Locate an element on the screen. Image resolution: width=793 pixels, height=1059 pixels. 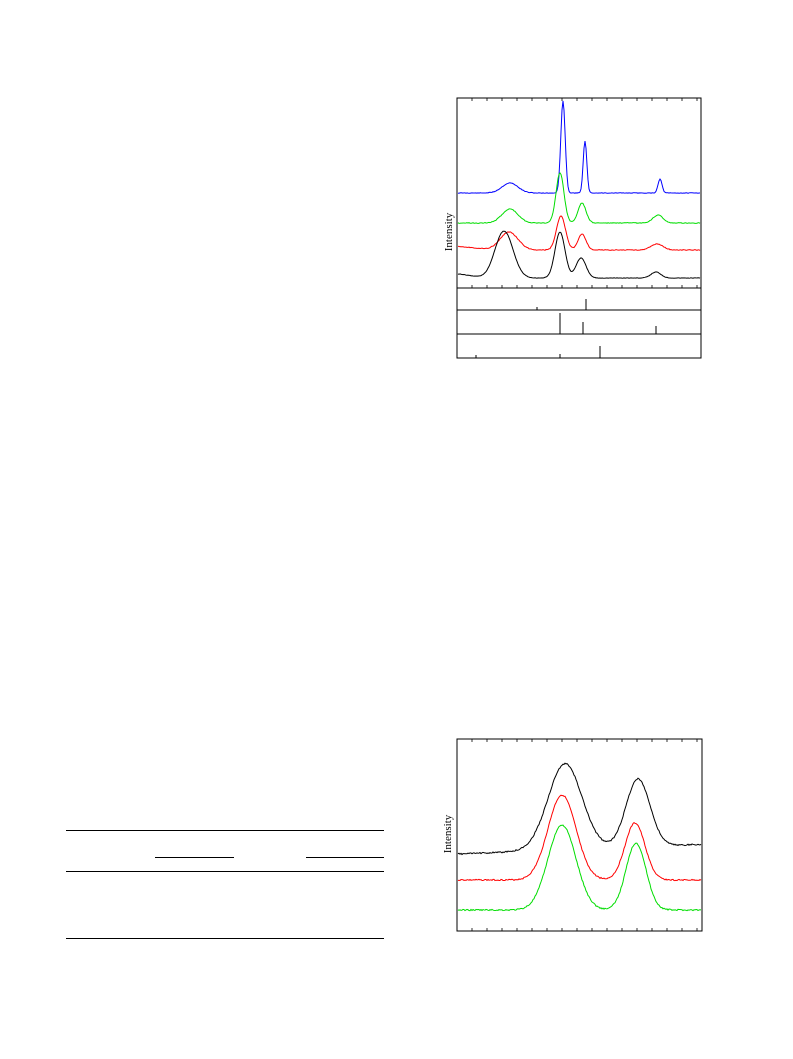
bottom-series-red is located at coordinates (579, 838).